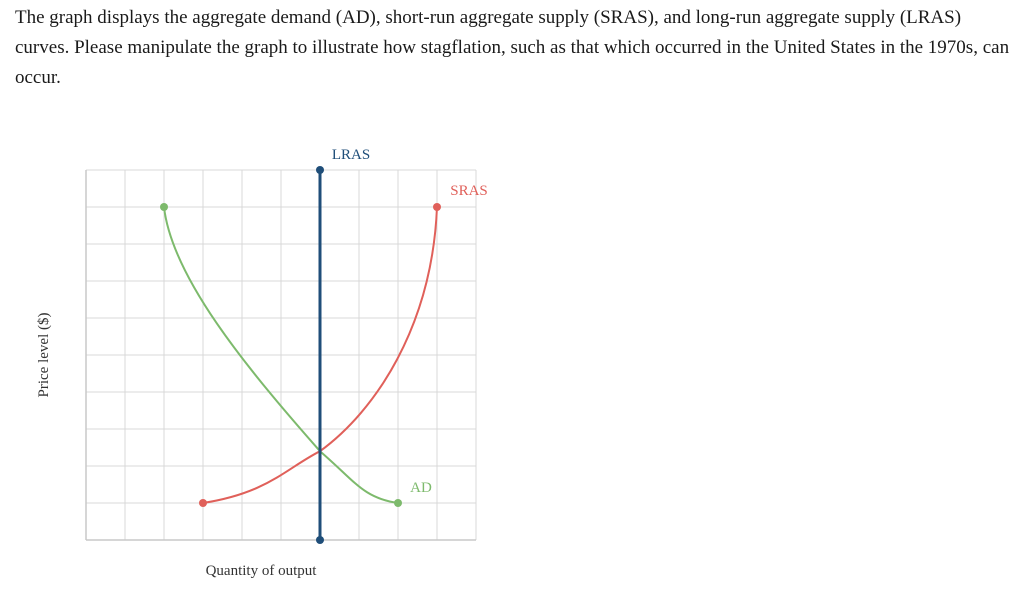  What do you see at coordinates (44, 355) in the screenshot?
I see `y-axis-label: Price level ($)` at bounding box center [44, 355].